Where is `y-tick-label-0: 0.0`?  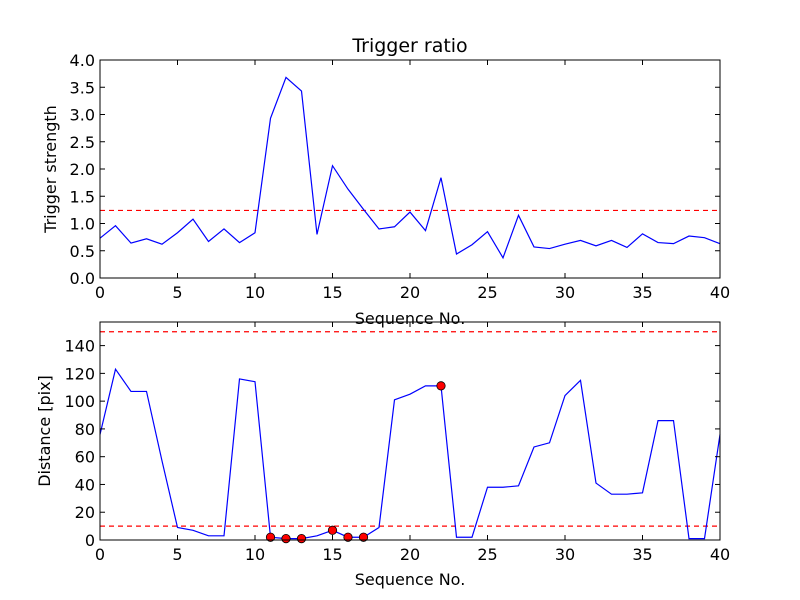 y-tick-label-0: 0.0 is located at coordinates (82, 278).